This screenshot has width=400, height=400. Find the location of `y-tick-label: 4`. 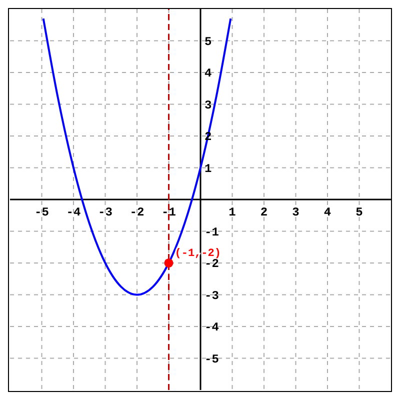

y-tick-label: 4 is located at coordinates (208, 73).